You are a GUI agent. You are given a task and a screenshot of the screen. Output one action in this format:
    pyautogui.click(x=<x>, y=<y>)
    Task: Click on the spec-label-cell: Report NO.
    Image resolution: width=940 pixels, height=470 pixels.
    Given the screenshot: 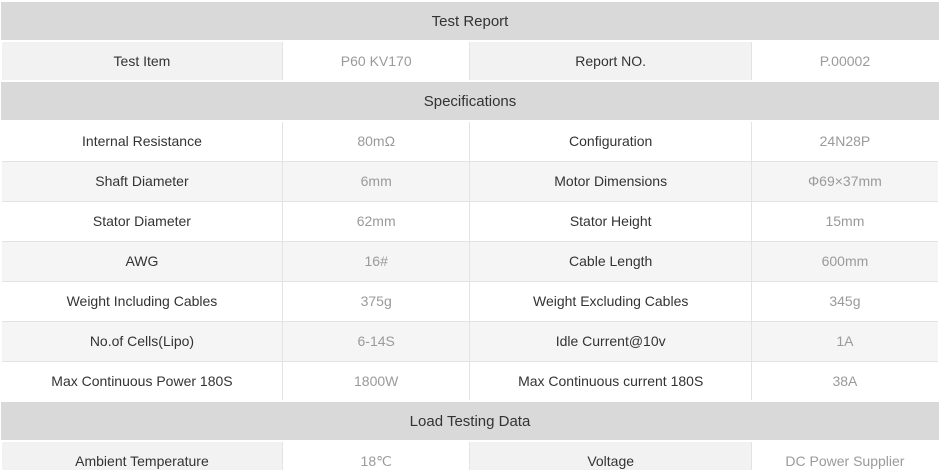 What is the action you would take?
    pyautogui.click(x=610, y=61)
    